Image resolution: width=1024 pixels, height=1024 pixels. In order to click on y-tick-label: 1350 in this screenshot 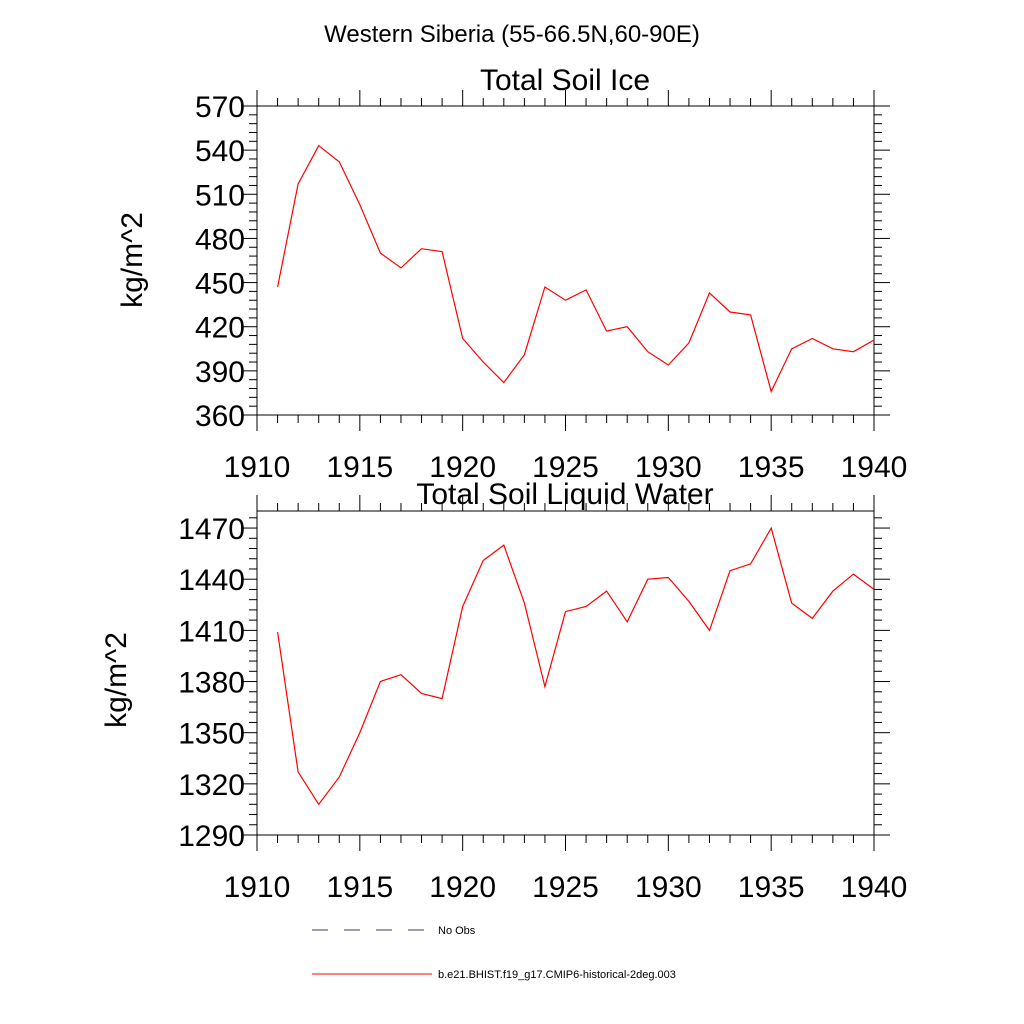, I will do `click(211, 734)`.